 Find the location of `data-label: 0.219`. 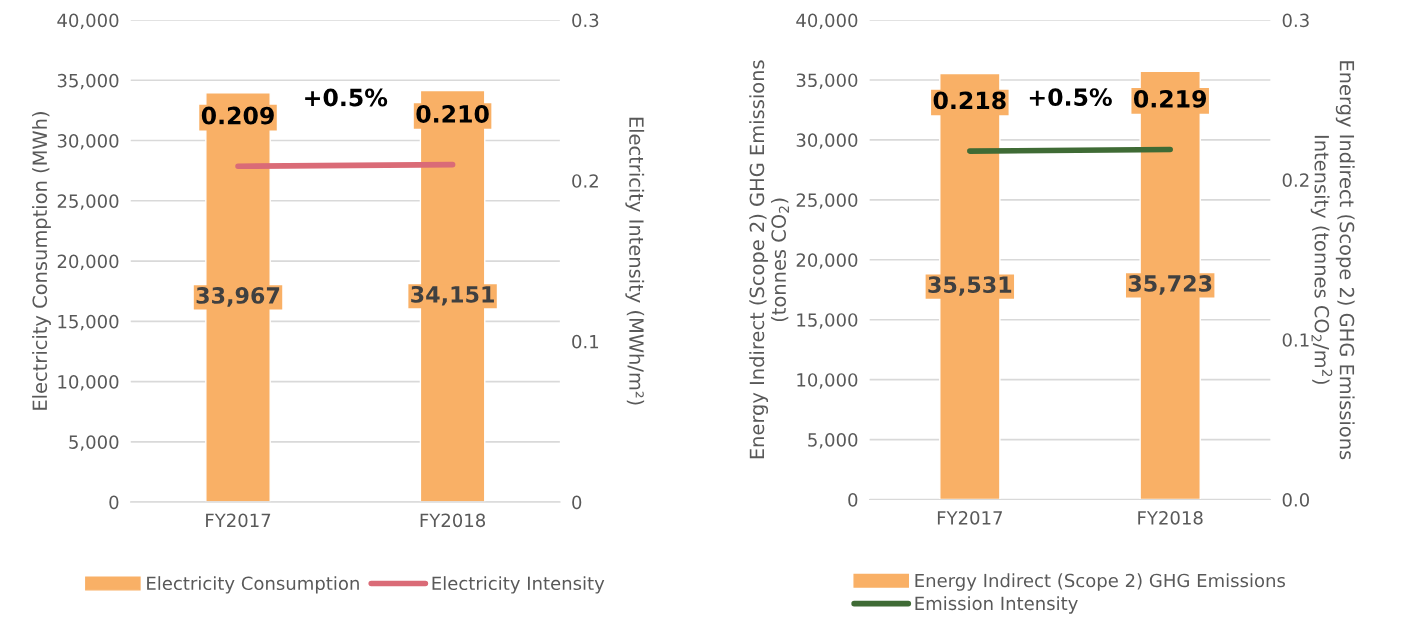

data-label: 0.219 is located at coordinates (1170, 98).